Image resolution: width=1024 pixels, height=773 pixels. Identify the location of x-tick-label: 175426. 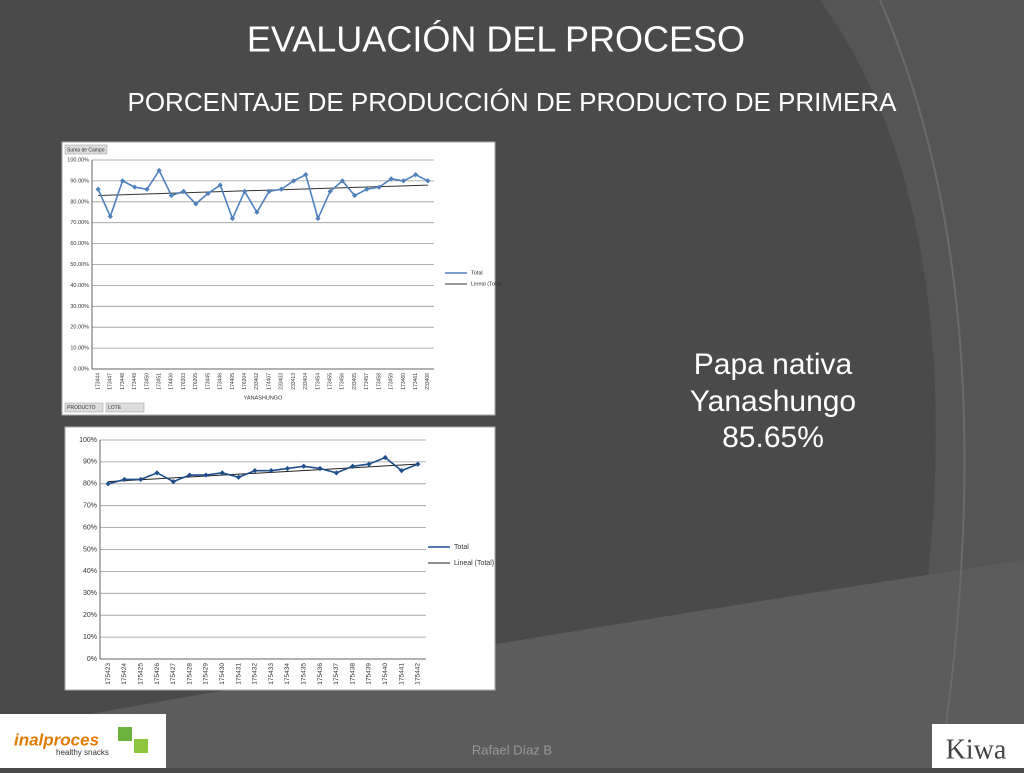
(157, 674).